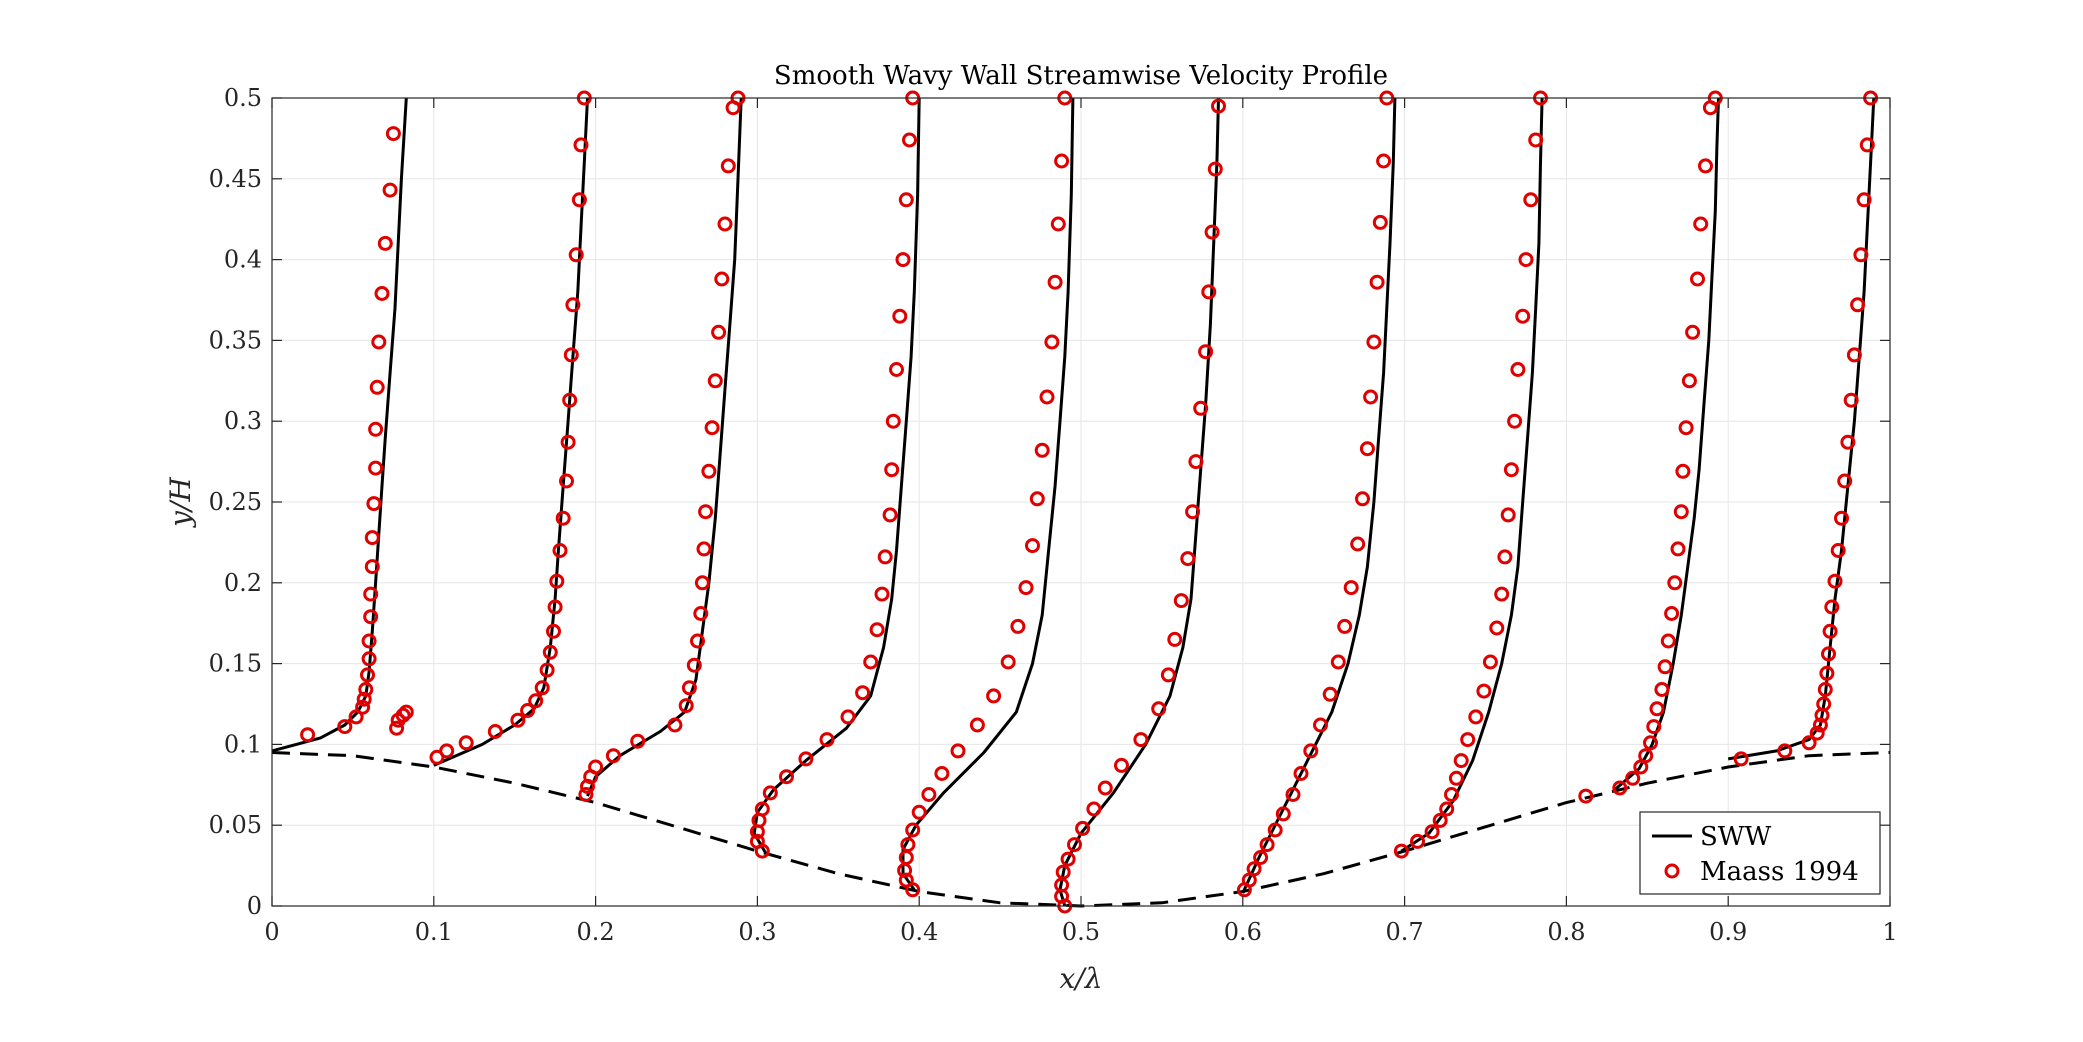 The height and width of the screenshot is (1042, 2083). I want to click on x-tick-label: 0.6, so click(1243, 932).